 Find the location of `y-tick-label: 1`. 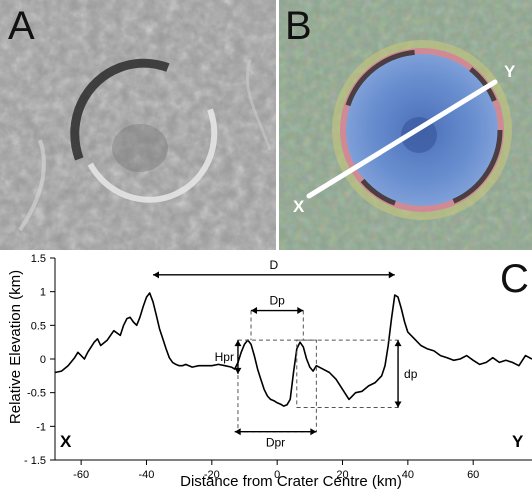

y-tick-label: 1 is located at coordinates (43, 293).